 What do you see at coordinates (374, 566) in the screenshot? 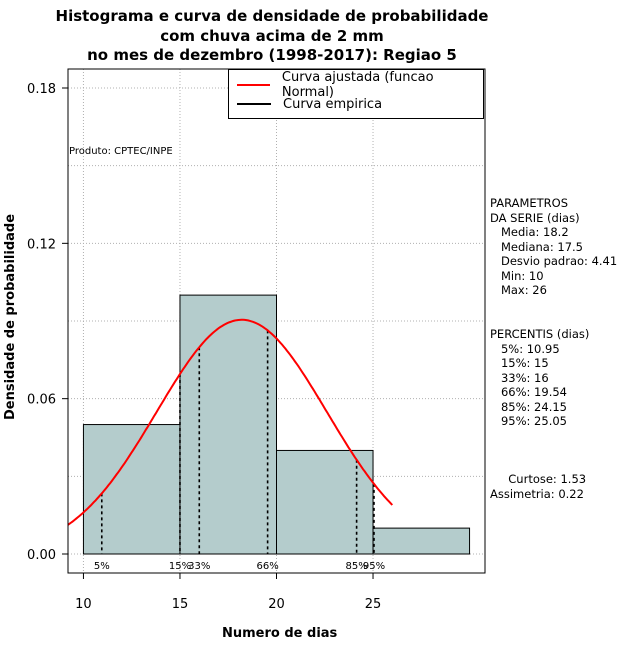
I see `percentile-label: 95%` at bounding box center [374, 566].